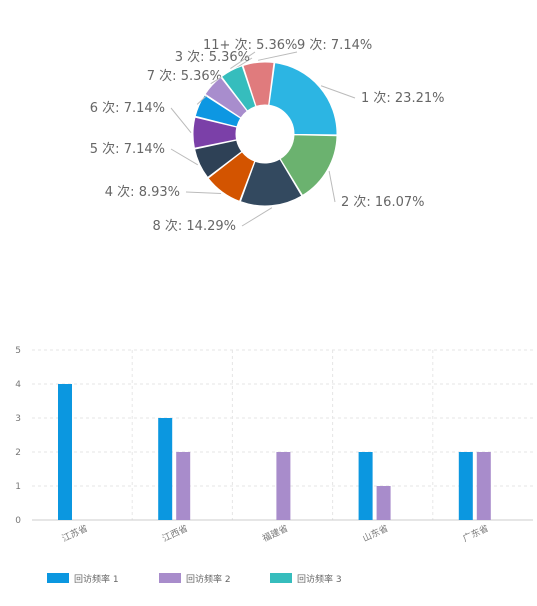 This screenshot has width=537, height=606. Describe the element at coordinates (127, 149) in the screenshot. I see `pie-label-5: 5 次: 7.14%` at that location.